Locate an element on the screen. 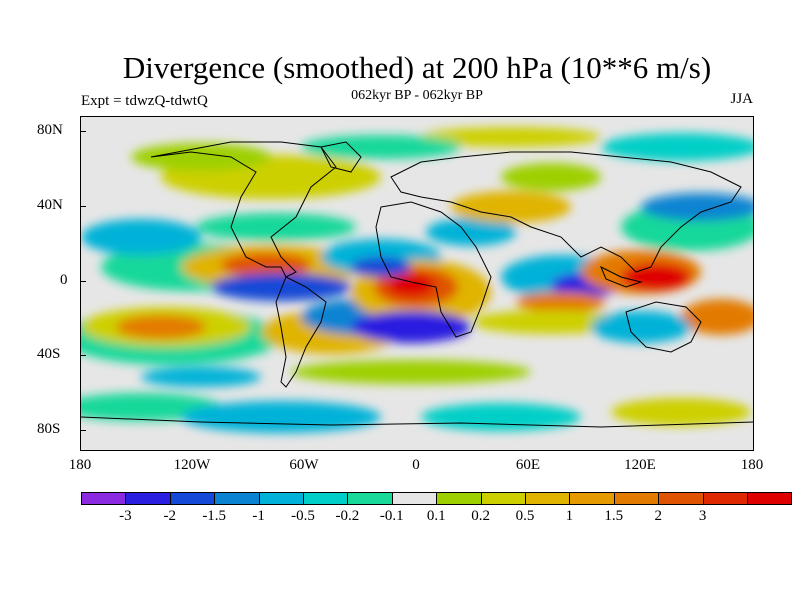 The width and height of the screenshot is (800, 600). season-label: JJA is located at coordinates (741, 99).